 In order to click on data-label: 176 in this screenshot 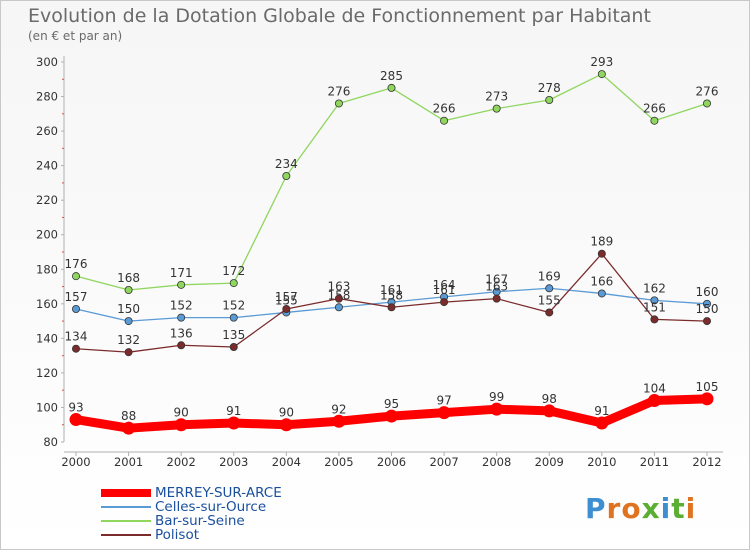, I will do `click(76, 264)`.